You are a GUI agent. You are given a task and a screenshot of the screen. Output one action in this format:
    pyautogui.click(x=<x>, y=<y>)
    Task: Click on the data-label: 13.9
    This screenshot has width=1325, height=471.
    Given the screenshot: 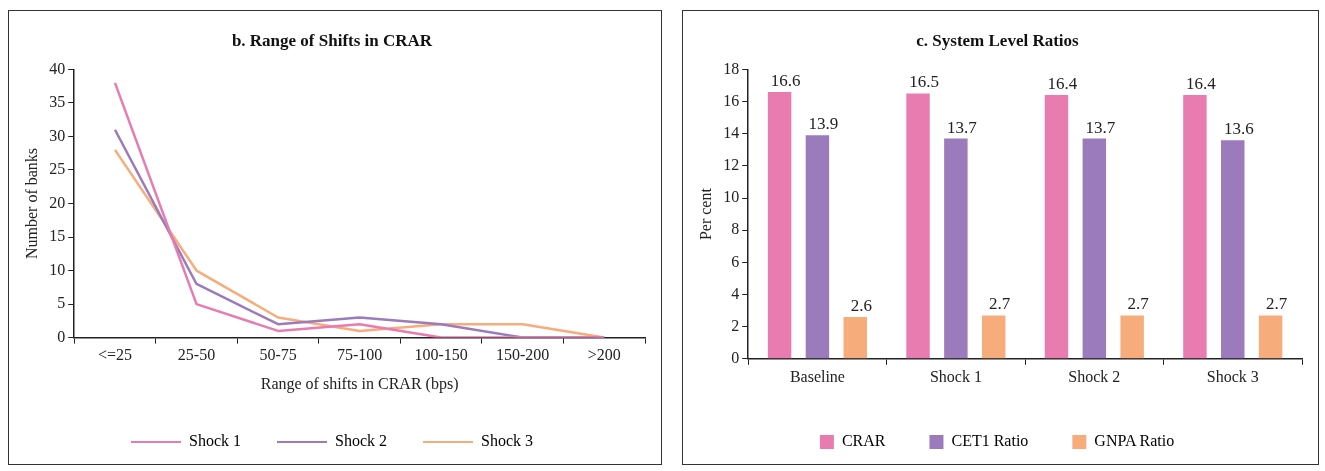 What is the action you would take?
    pyautogui.click(x=823, y=124)
    